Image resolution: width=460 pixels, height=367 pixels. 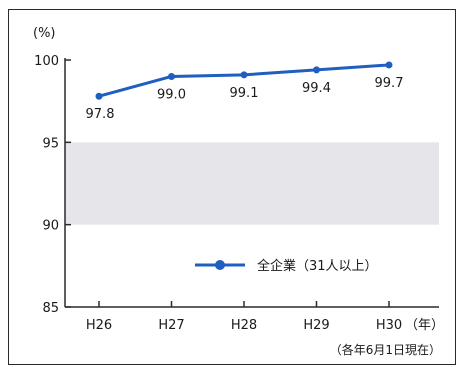 I want to click on legend-marker, so click(x=220, y=265).